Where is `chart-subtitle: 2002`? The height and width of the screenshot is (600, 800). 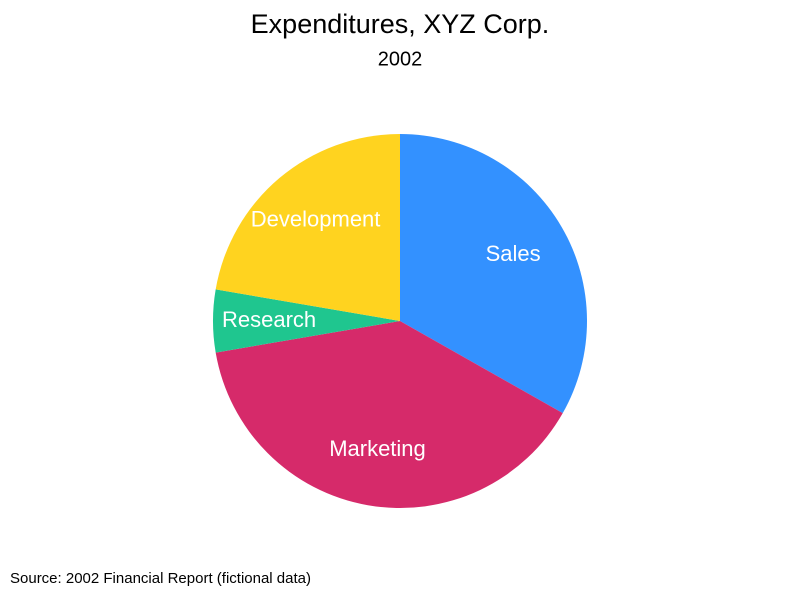
chart-subtitle: 2002 is located at coordinates (400, 59).